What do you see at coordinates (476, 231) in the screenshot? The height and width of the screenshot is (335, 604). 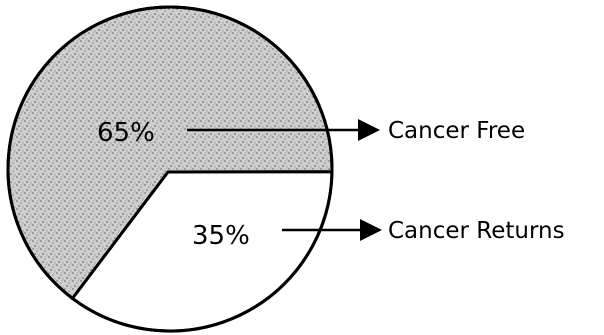 I see `legend-label-cancer-returns: Cancer Returns` at bounding box center [476, 231].